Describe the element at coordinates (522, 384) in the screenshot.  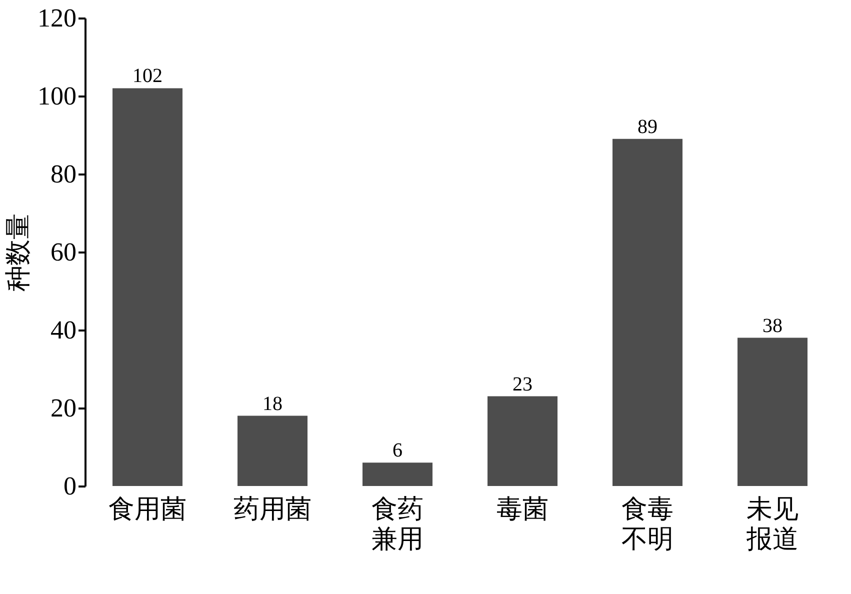
I see `data-label: 23` at that location.